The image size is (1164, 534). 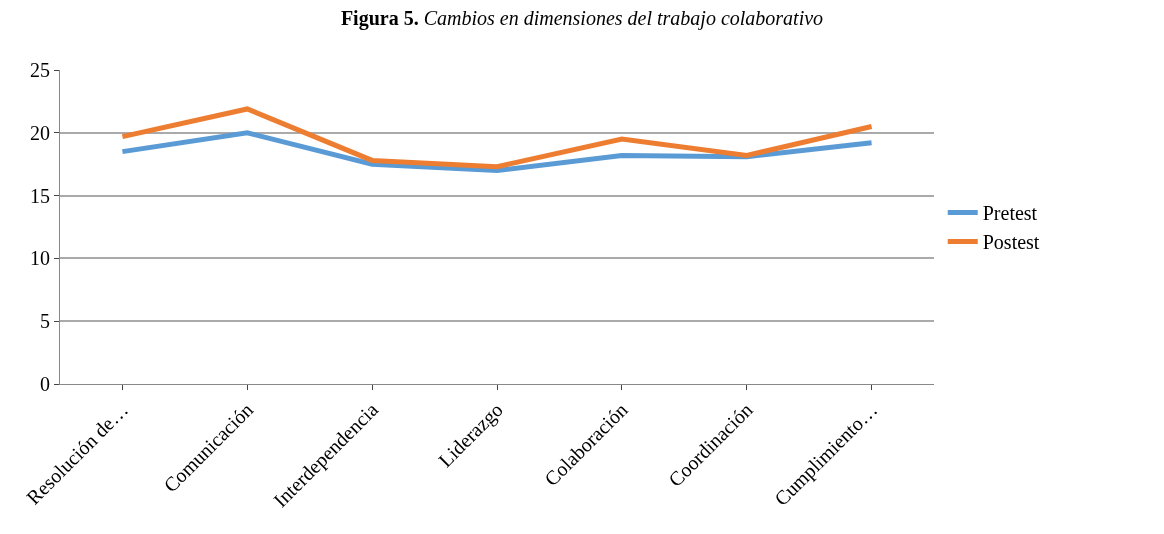 What do you see at coordinates (40, 70) in the screenshot?
I see `y-tick-label: 25` at bounding box center [40, 70].